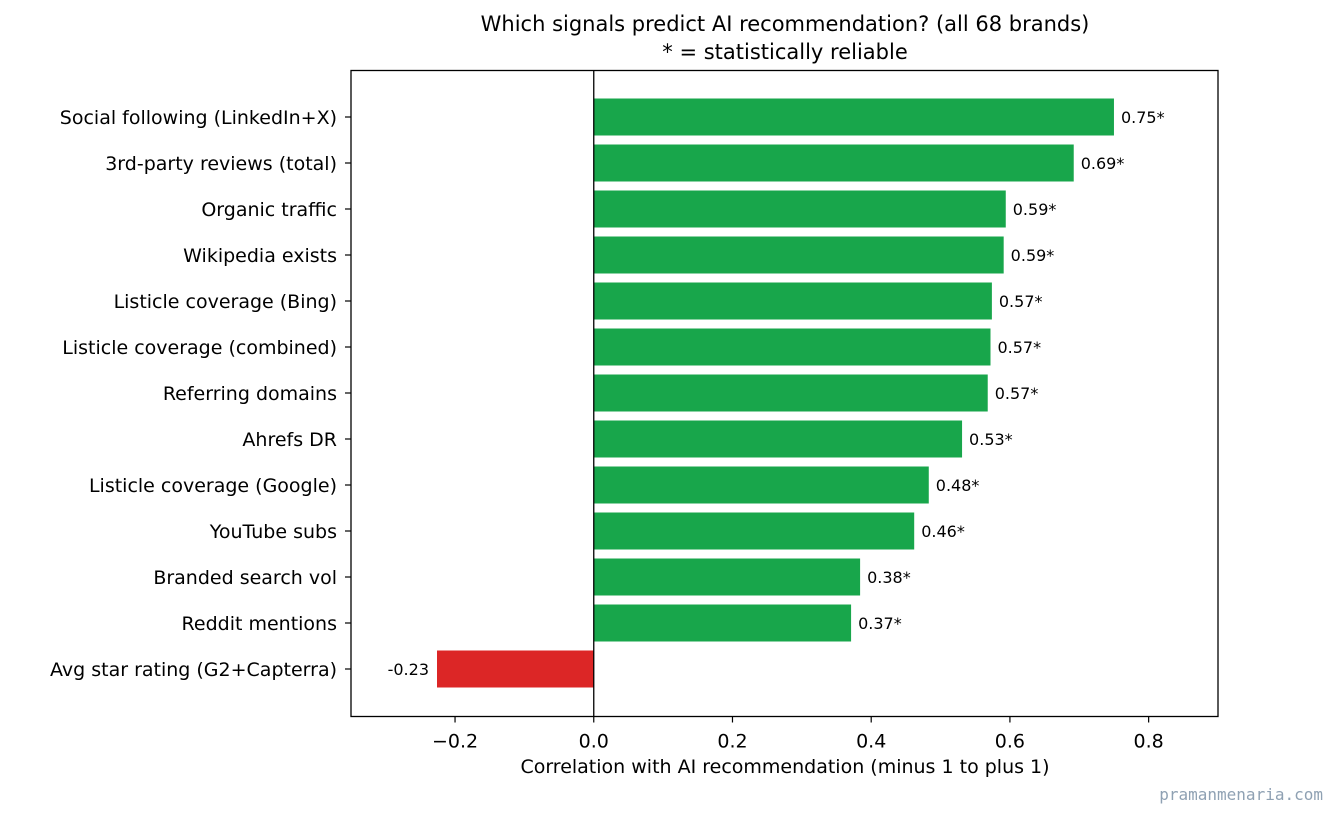 The width and height of the screenshot is (1339, 818). Describe the element at coordinates (880, 623) in the screenshot. I see `bar-value-label-11: 0.37*` at that location.